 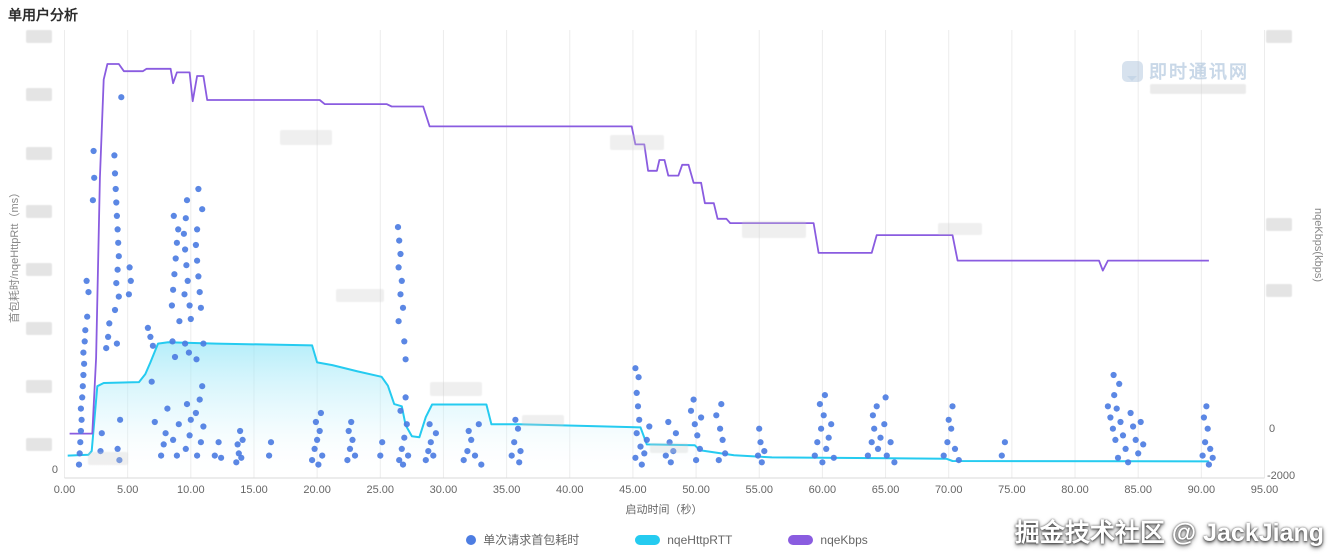 I want to click on legend-item-nqekbps: nqeKbps, so click(x=828, y=540).